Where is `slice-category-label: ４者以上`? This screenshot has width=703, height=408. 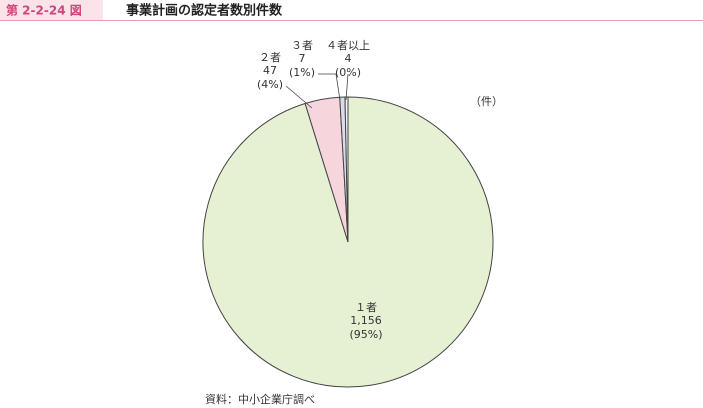 slice-category-label: ４者以上 is located at coordinates (348, 45).